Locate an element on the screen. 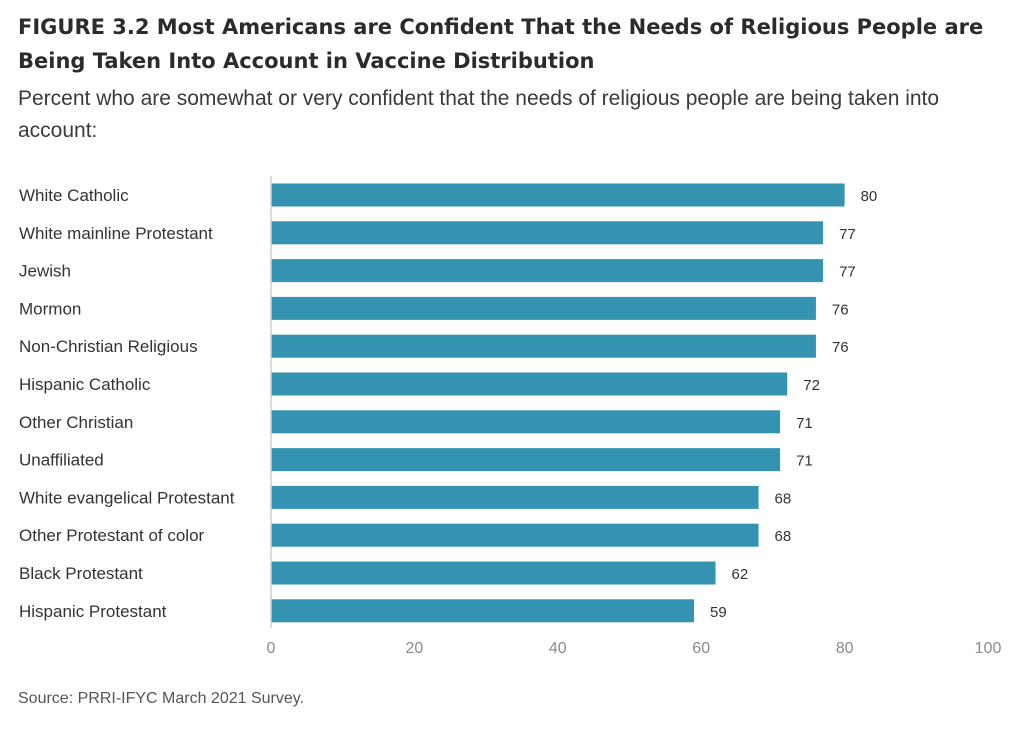 The width and height of the screenshot is (1024, 733). x-tick-label: 20 is located at coordinates (415, 648).